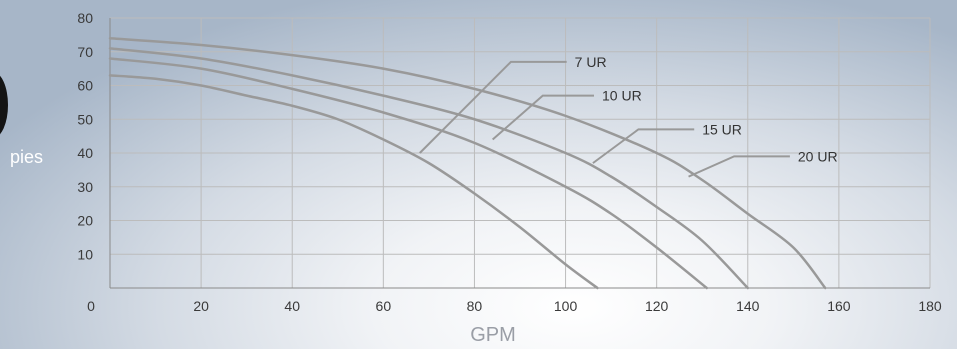 This screenshot has height=349, width=957. Describe the element at coordinates (85, 254) in the screenshot. I see `y-tick-label: 10` at that location.